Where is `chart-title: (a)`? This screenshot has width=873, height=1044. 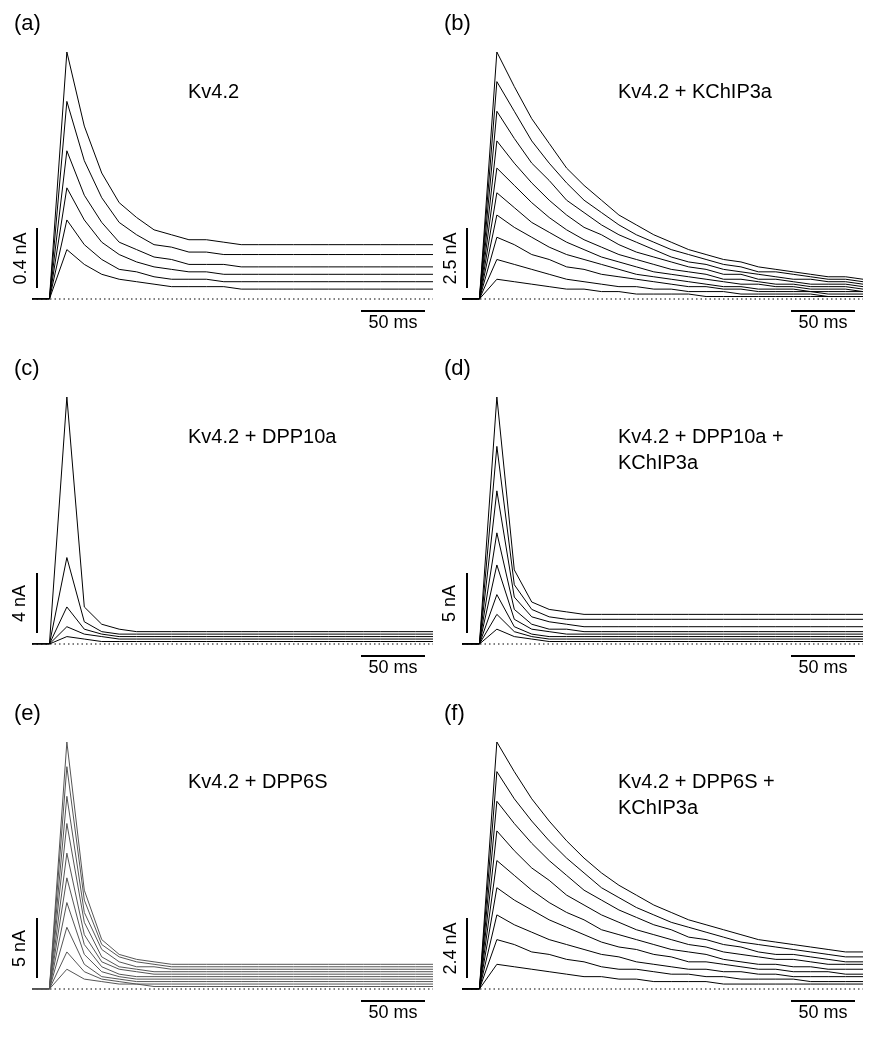 chart-title: (a) is located at coordinates (27, 23).